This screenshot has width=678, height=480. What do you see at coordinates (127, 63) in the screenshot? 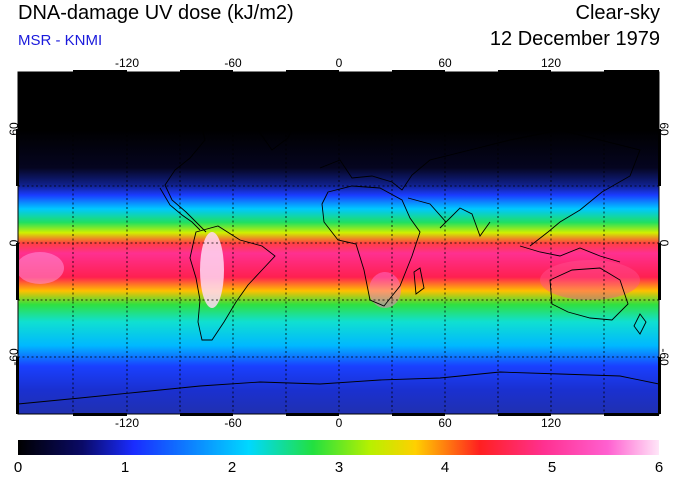
I see `lon-tick-top: -120` at bounding box center [127, 63].